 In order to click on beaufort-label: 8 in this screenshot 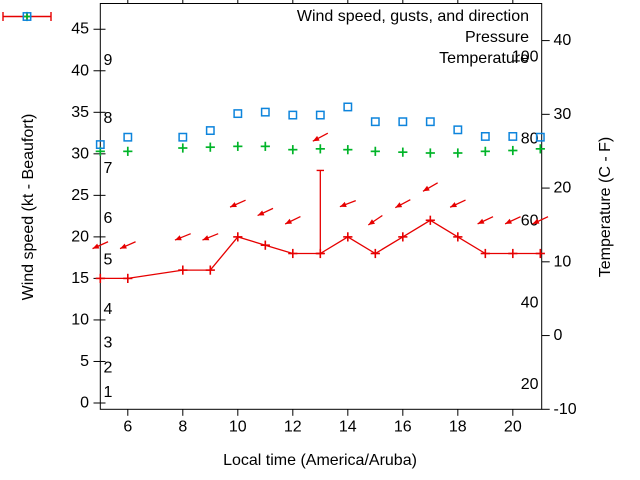, I will do `click(108, 118)`.